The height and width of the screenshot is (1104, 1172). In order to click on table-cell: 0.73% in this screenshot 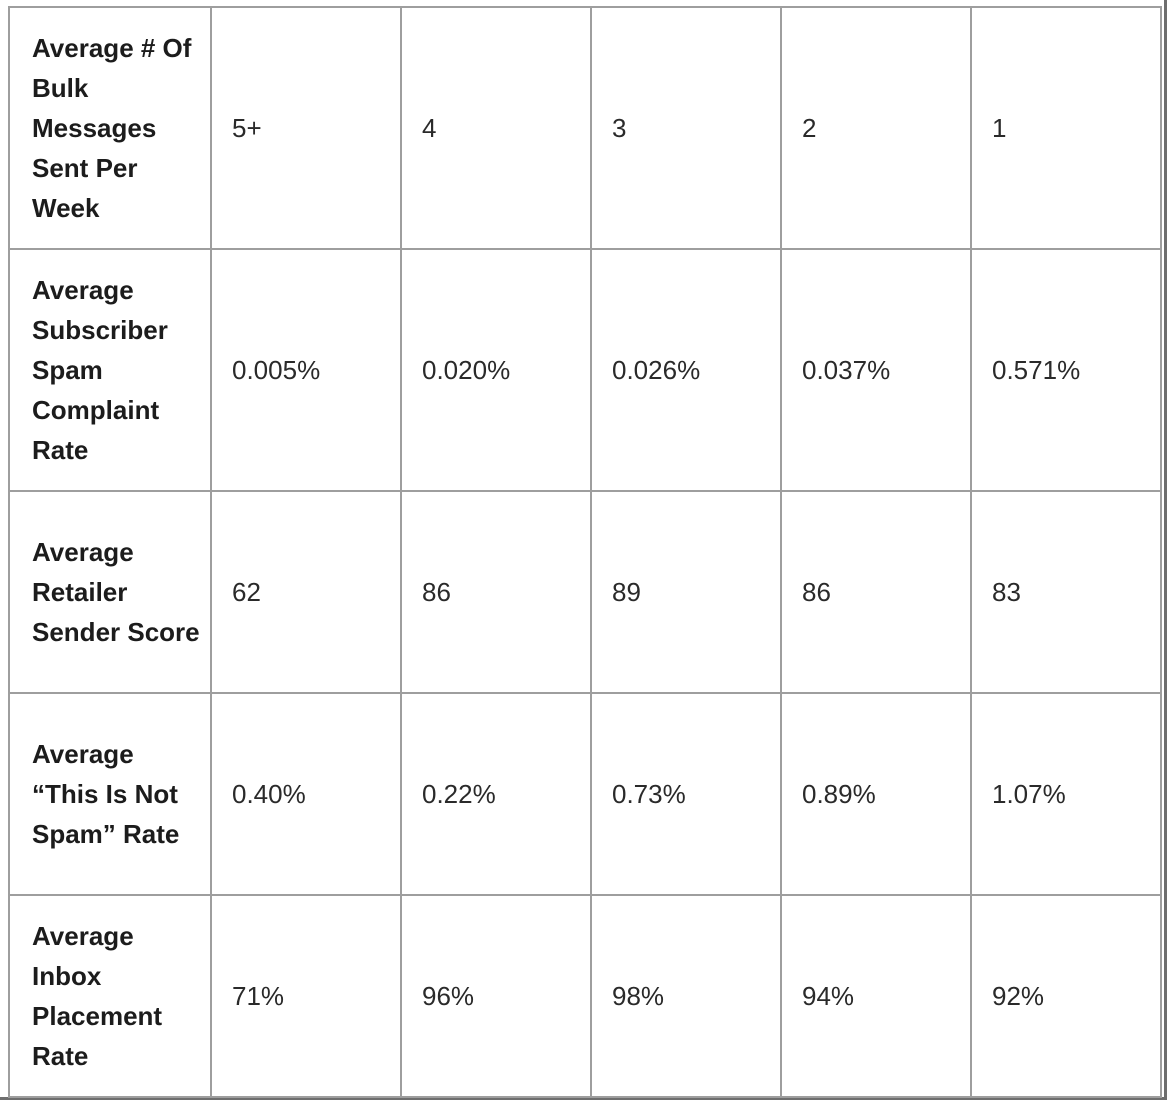, I will do `click(686, 794)`.